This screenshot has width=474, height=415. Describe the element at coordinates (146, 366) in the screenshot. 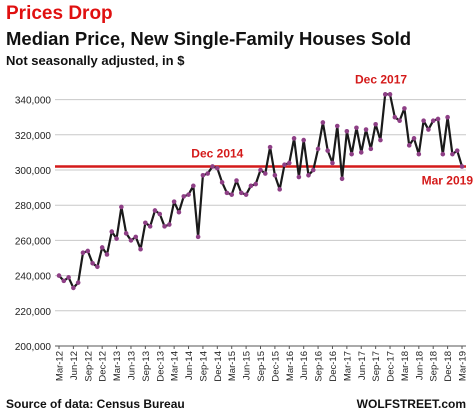

I see `x-tick-label: Sep-13` at that location.